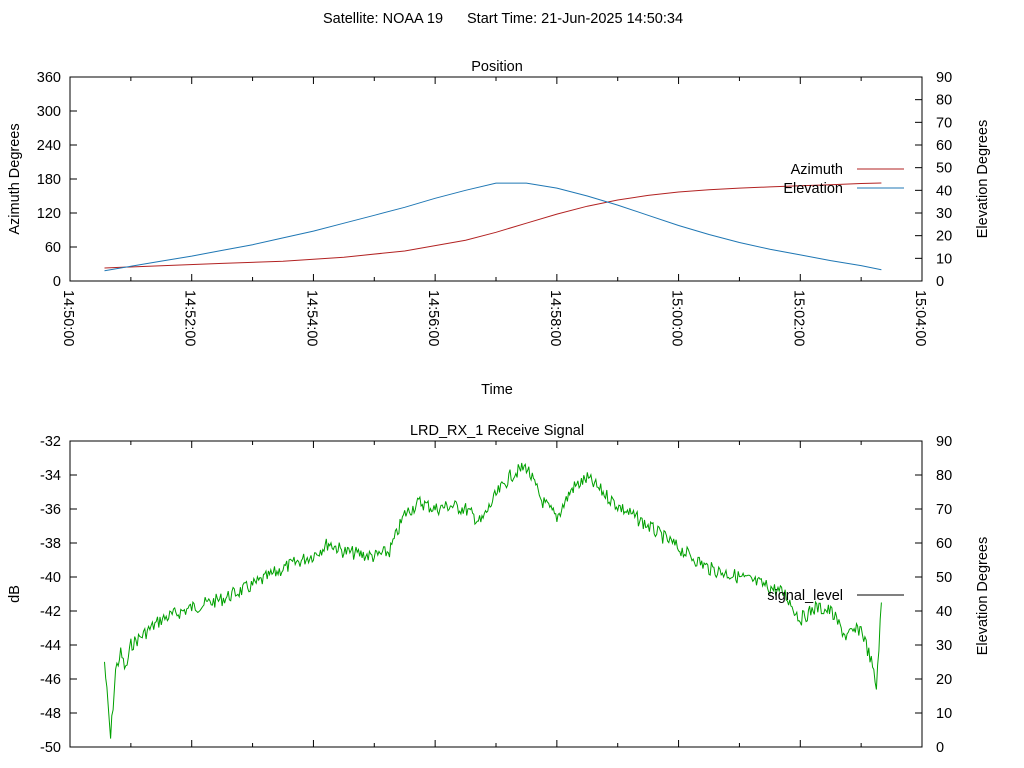  What do you see at coordinates (68, 318) in the screenshot?
I see `x-tick-label: 14:50:00` at bounding box center [68, 318].